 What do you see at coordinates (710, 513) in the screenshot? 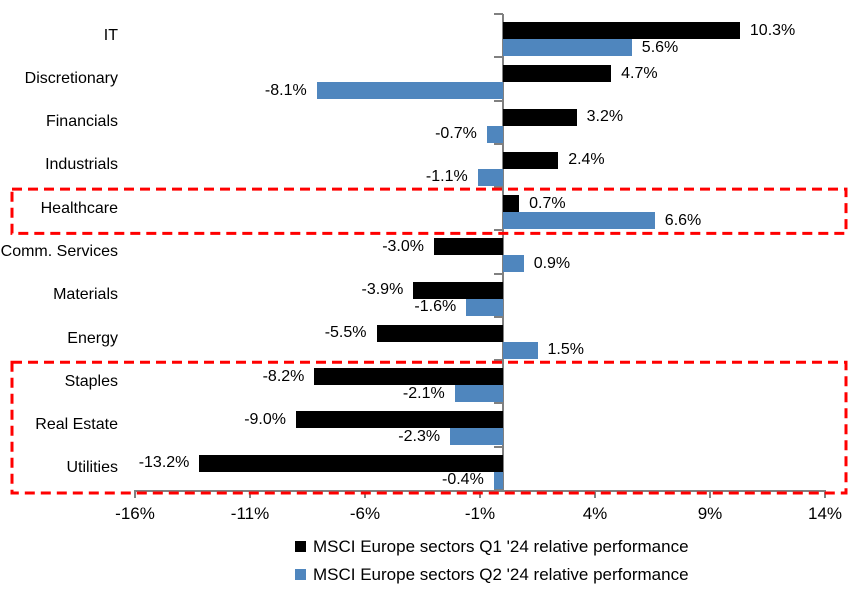
I see `x-tick-label-9: 9%` at bounding box center [710, 513].